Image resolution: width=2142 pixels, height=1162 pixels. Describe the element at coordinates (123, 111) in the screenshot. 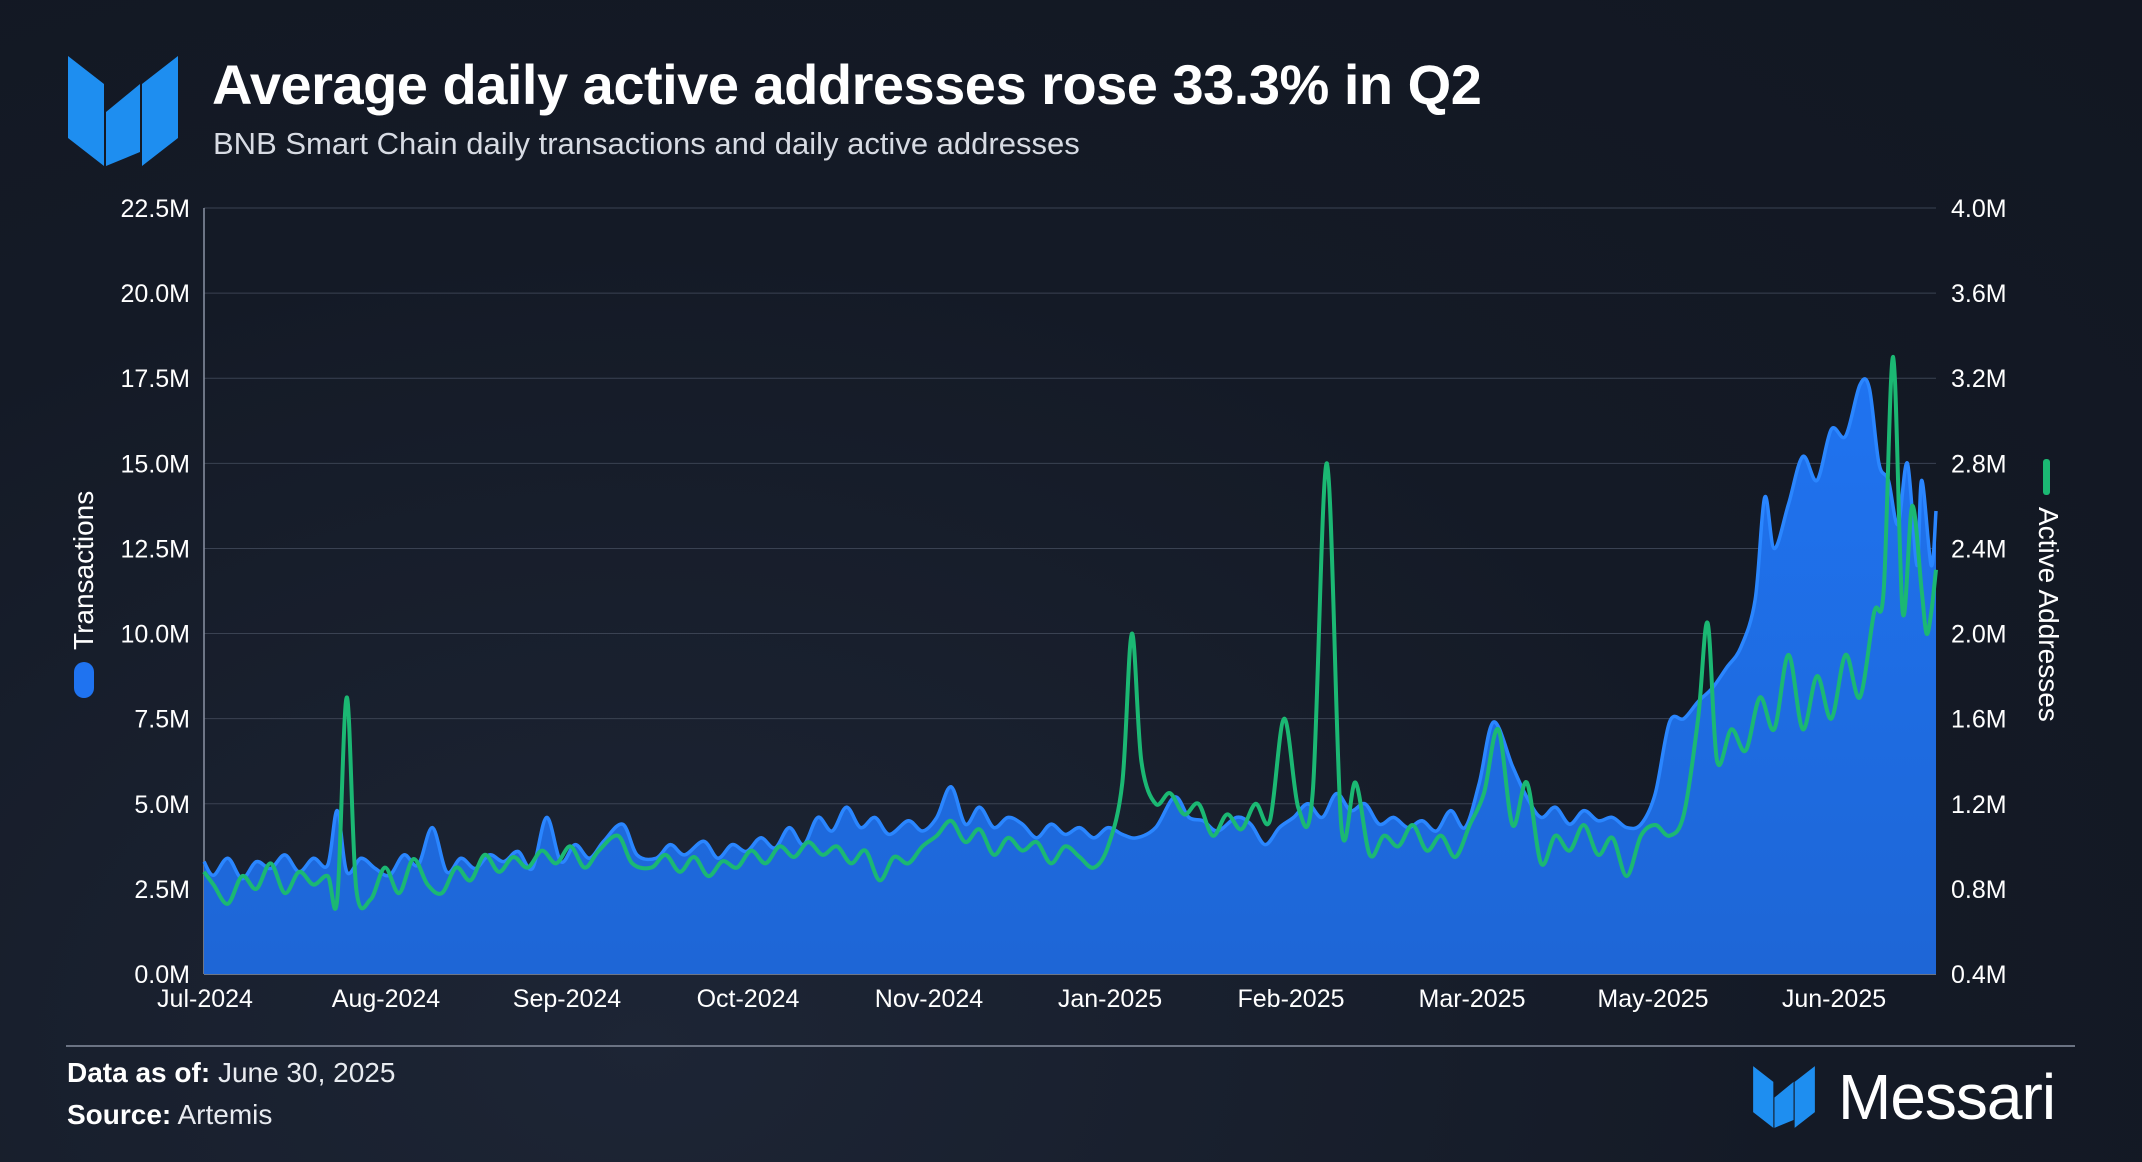

I see `messari-logo-icon` at that location.